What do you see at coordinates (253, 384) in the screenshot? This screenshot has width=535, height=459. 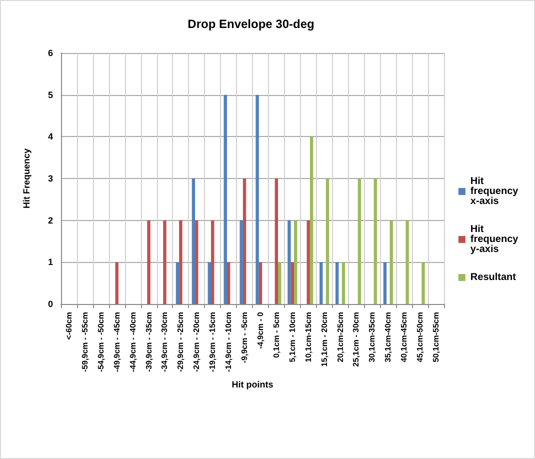 I see `x-axis-title: Hit points` at bounding box center [253, 384].